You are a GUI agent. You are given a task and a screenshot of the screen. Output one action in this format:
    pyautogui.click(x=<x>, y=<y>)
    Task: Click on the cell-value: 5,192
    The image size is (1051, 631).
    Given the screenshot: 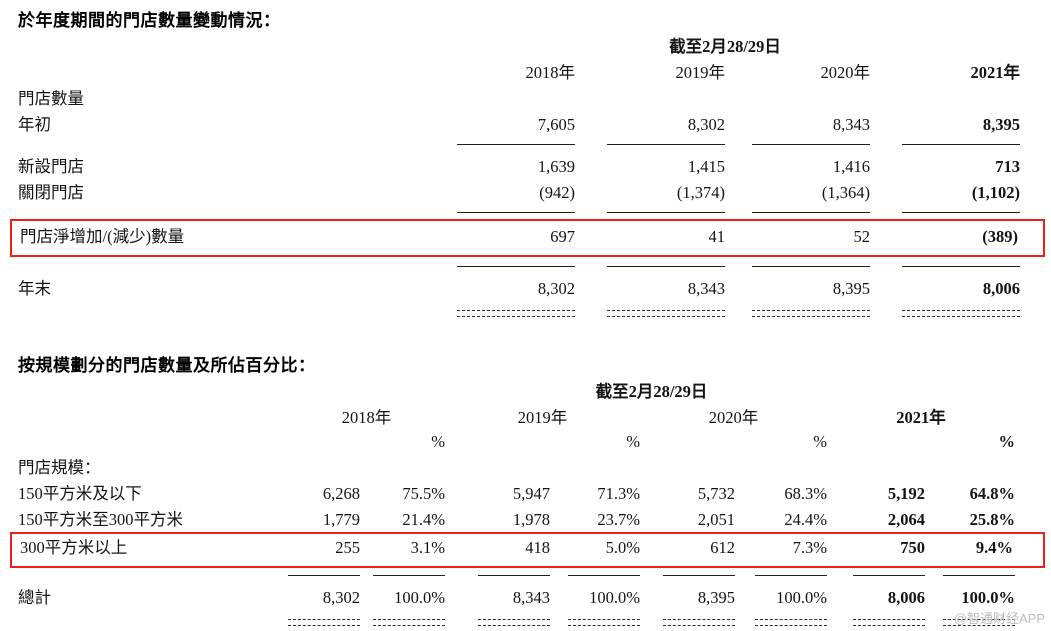 What is the action you would take?
    pyautogui.click(x=906, y=493)
    